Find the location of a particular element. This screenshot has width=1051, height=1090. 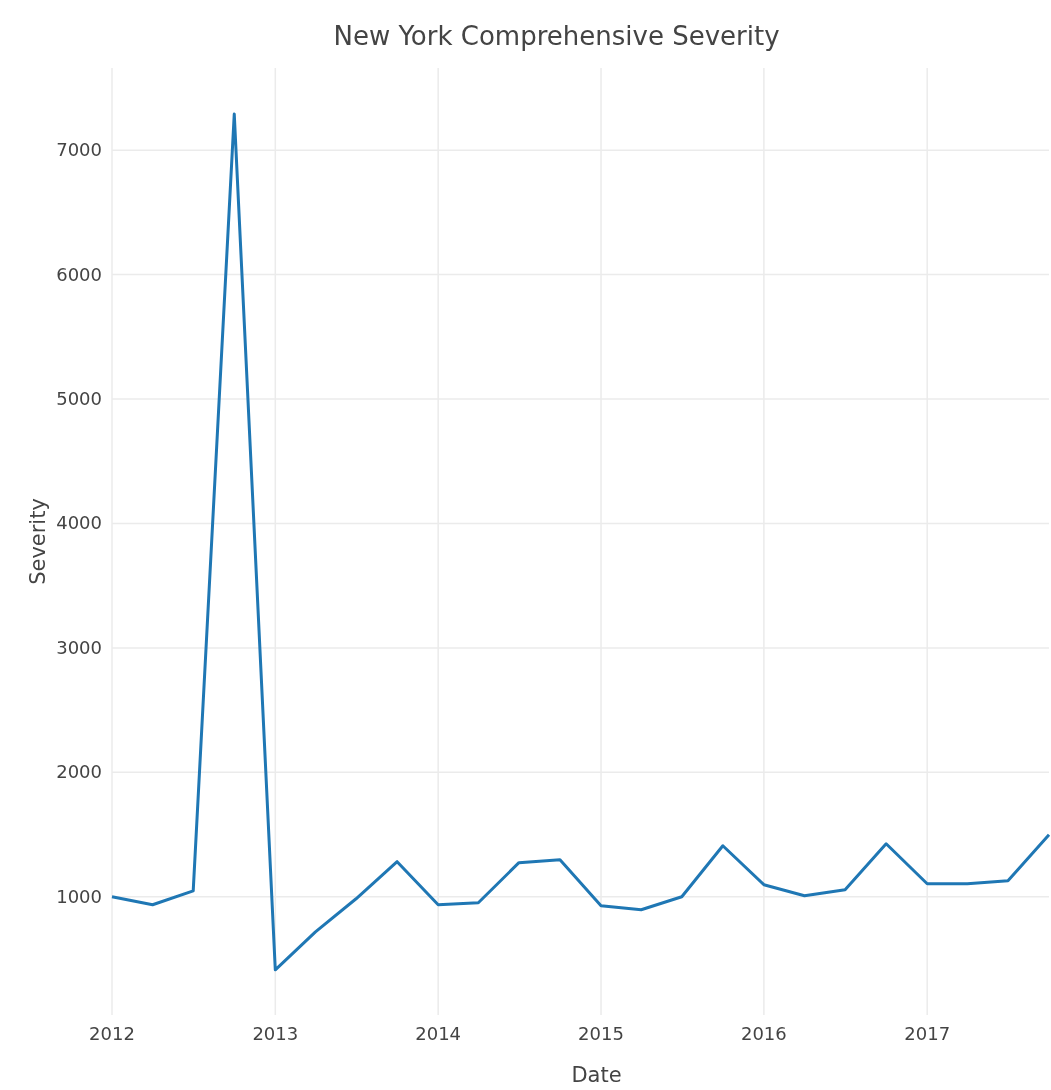

x-tick-label: 2017 is located at coordinates (927, 1033).